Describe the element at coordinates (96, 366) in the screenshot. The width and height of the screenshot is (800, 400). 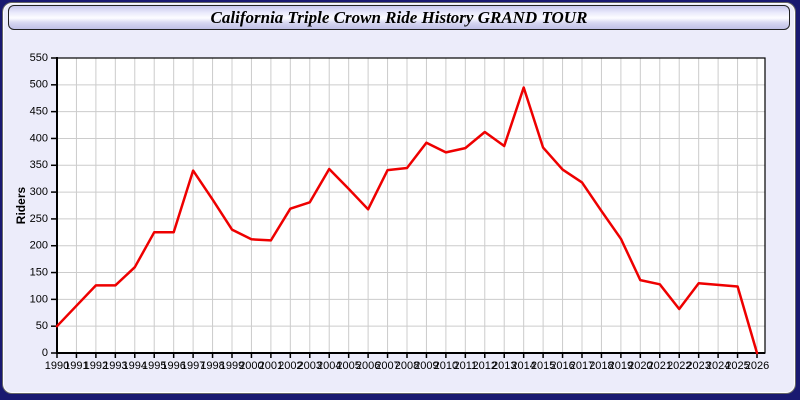
I see `x-tick-label: 1992` at that location.